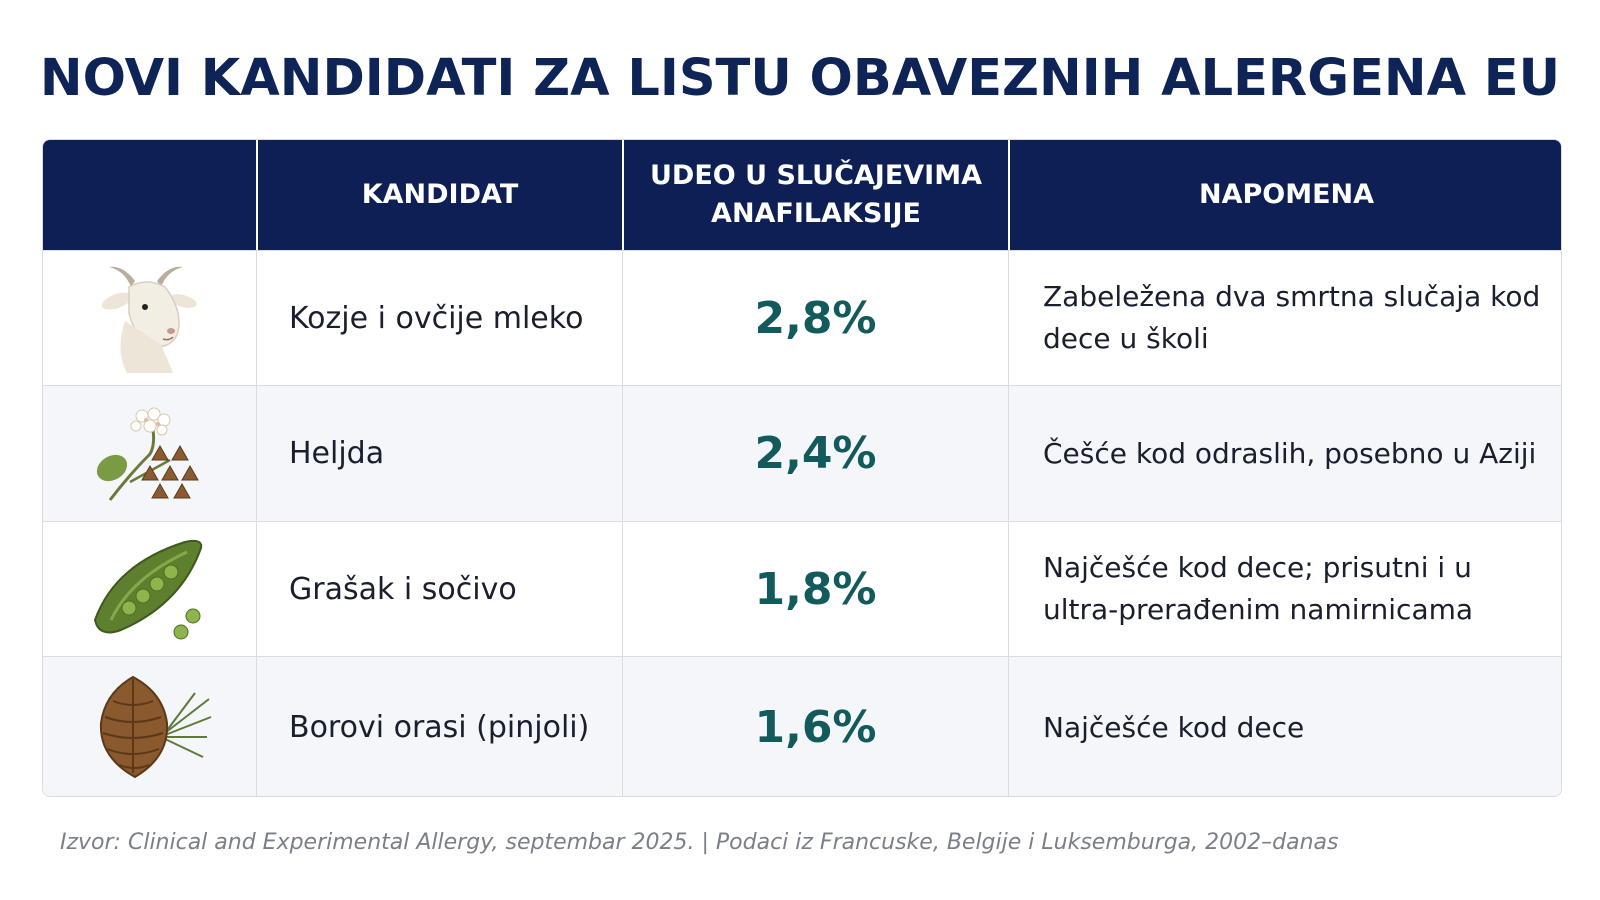 The image size is (1600, 900). I want to click on pea-pod-icon, so click(149, 589).